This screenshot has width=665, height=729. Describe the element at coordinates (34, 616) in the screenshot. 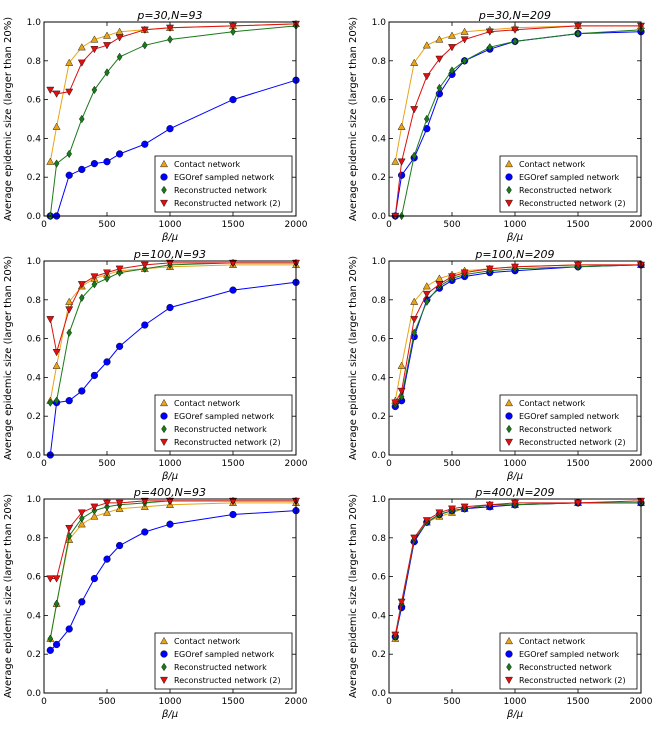

I see `y-tick-label: 0.4` at that location.